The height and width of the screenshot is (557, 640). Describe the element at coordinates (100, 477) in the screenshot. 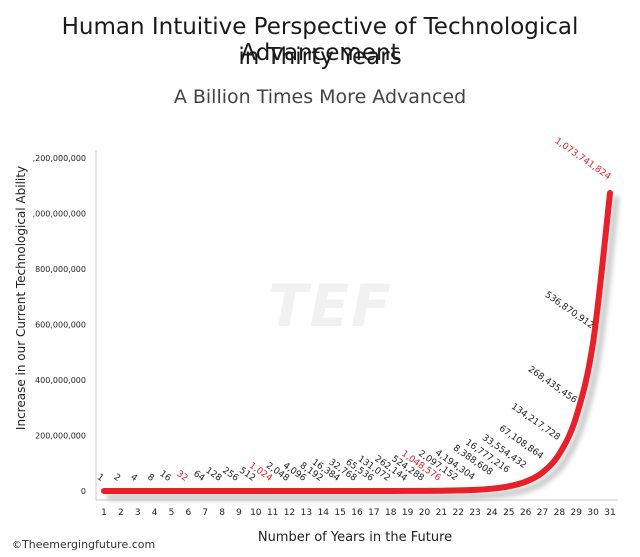

I see `point-label-1: 1` at that location.